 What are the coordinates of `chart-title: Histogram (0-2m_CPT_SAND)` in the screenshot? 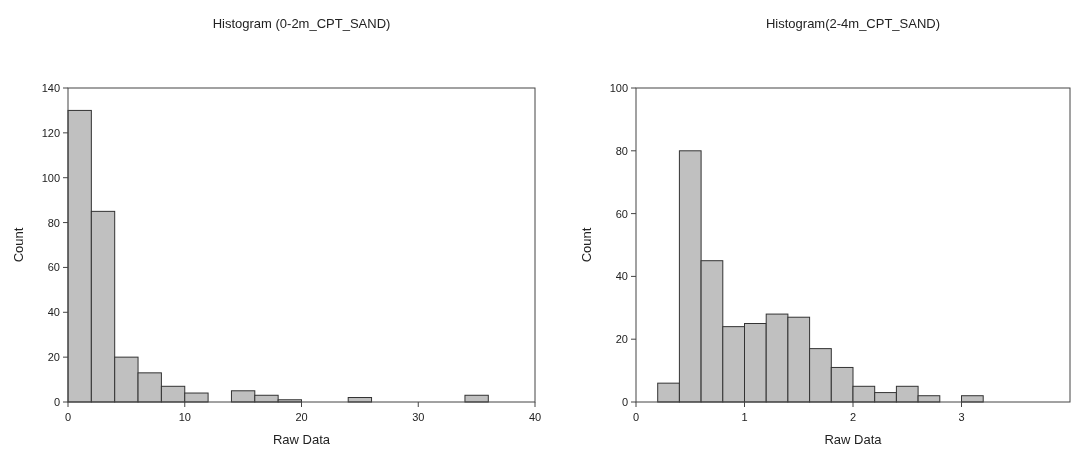 It's located at (301, 23).